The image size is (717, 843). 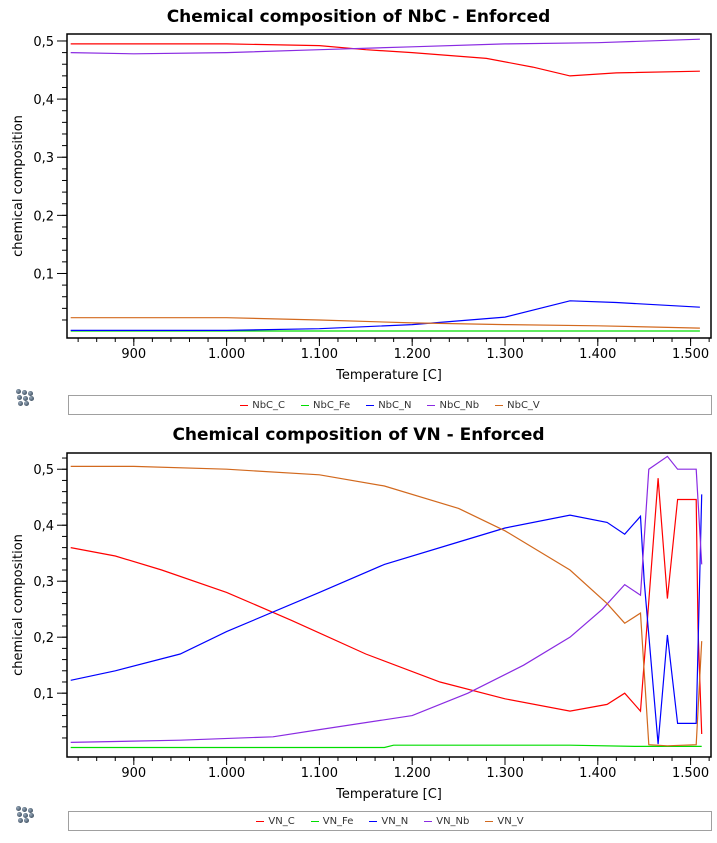 What do you see at coordinates (338, 821) in the screenshot?
I see `legend-label: VN_Fe` at bounding box center [338, 821].